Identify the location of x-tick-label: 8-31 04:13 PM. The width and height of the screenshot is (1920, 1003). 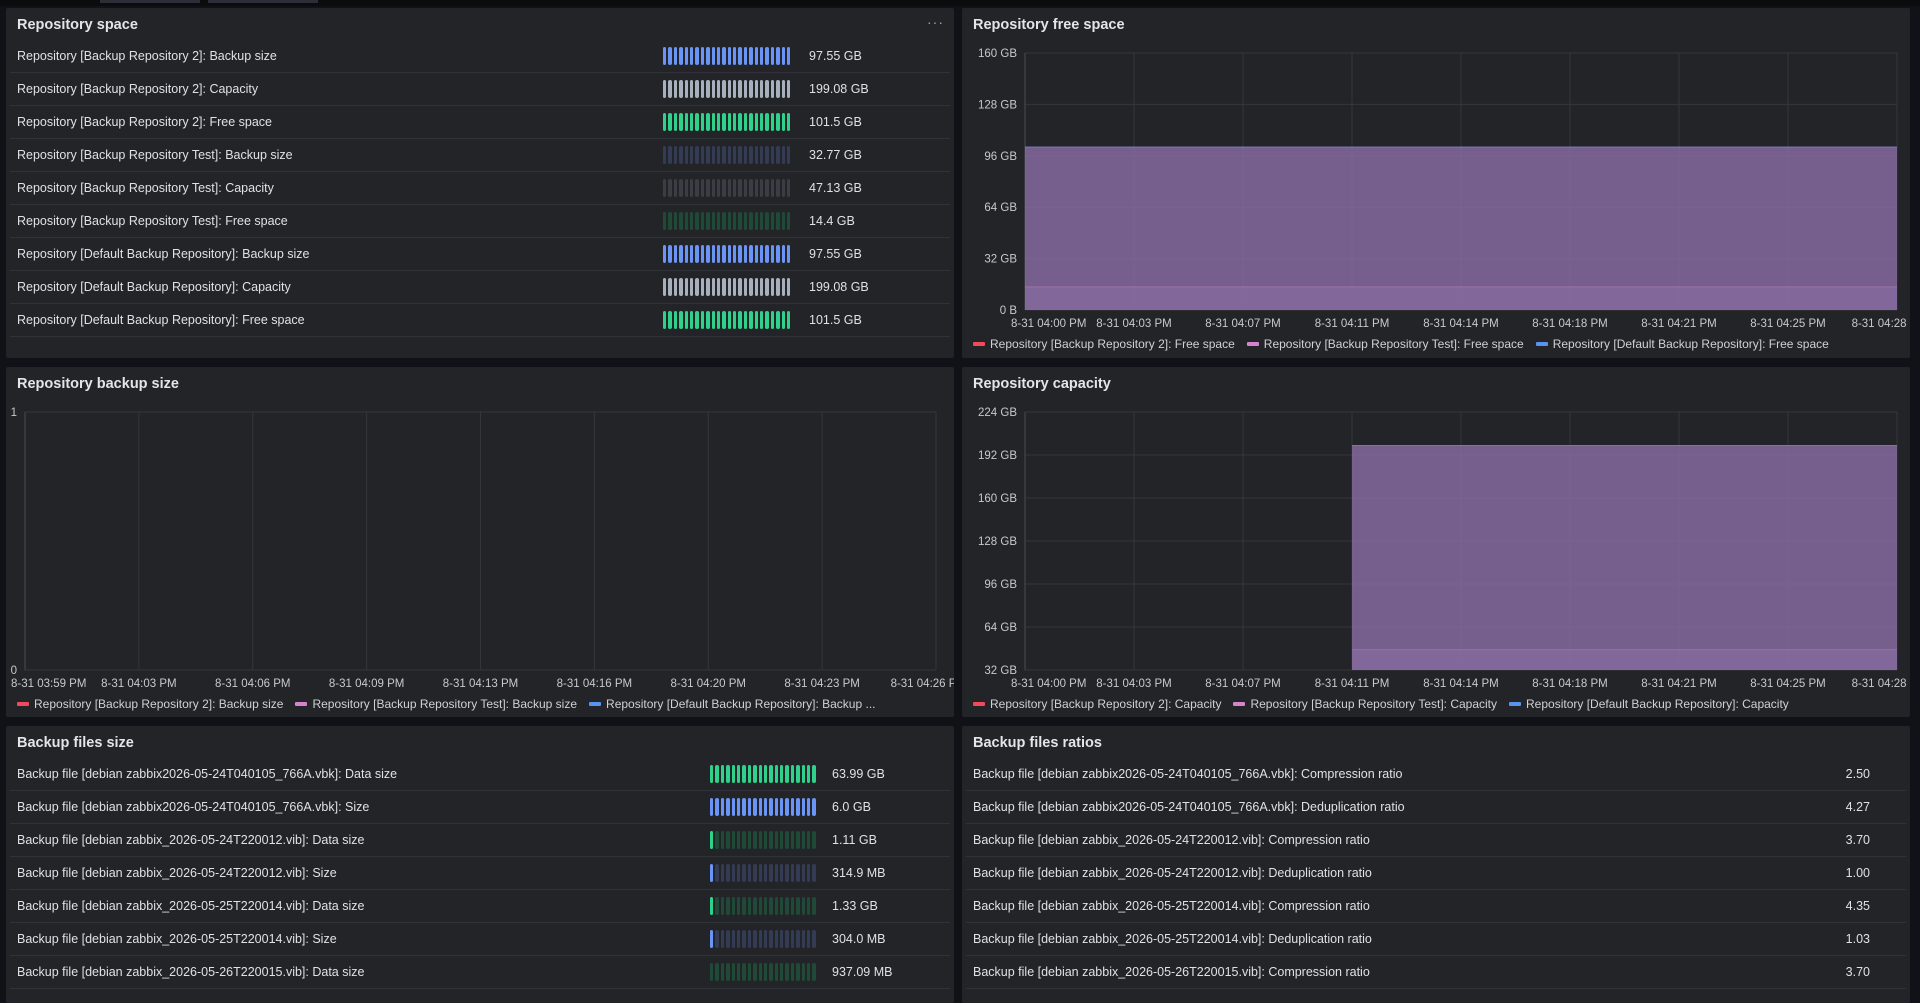
(480, 684).